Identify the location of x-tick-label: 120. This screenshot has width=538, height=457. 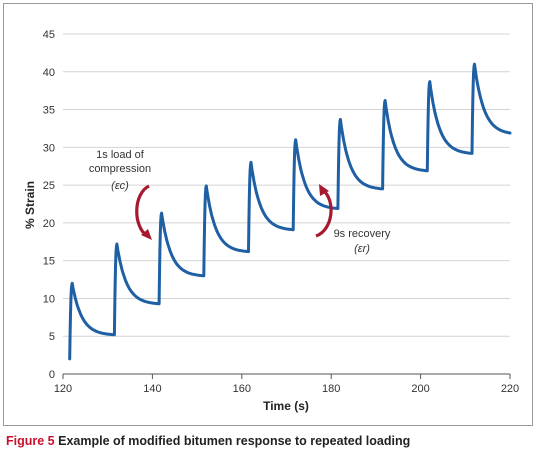
(63, 389).